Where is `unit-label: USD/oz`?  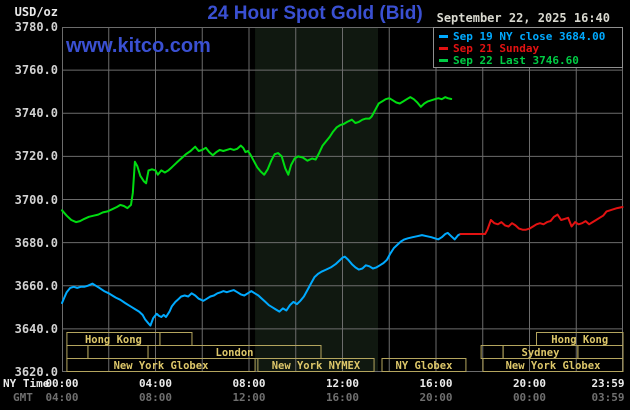
unit-label: USD/oz is located at coordinates (36, 12).